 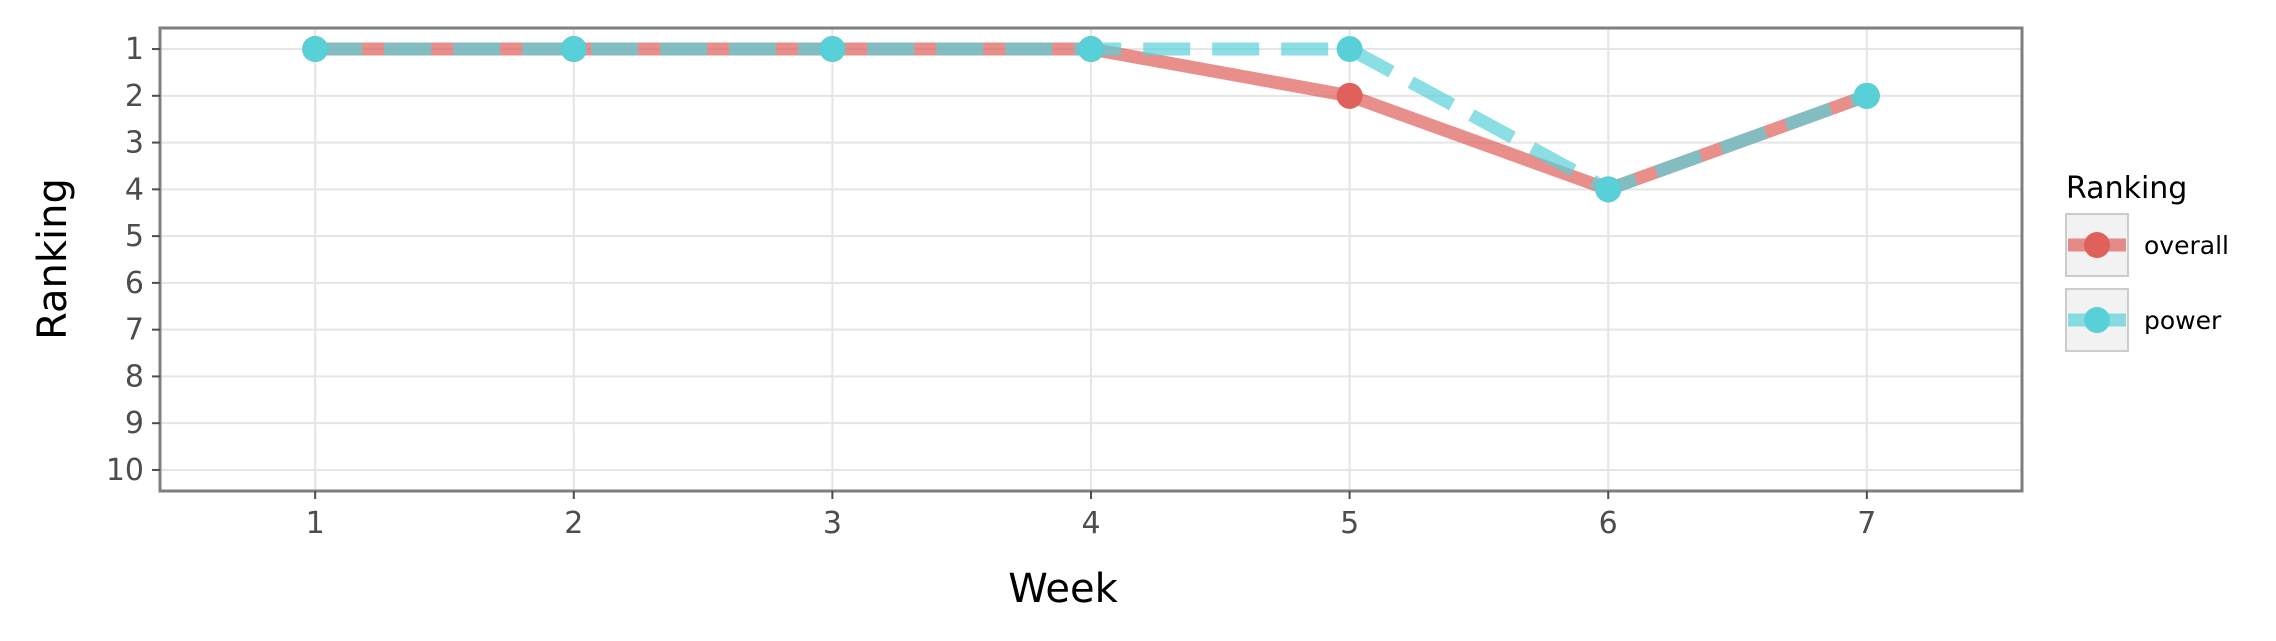 What do you see at coordinates (134, 376) in the screenshot?
I see `y-tick-label: 8` at bounding box center [134, 376].